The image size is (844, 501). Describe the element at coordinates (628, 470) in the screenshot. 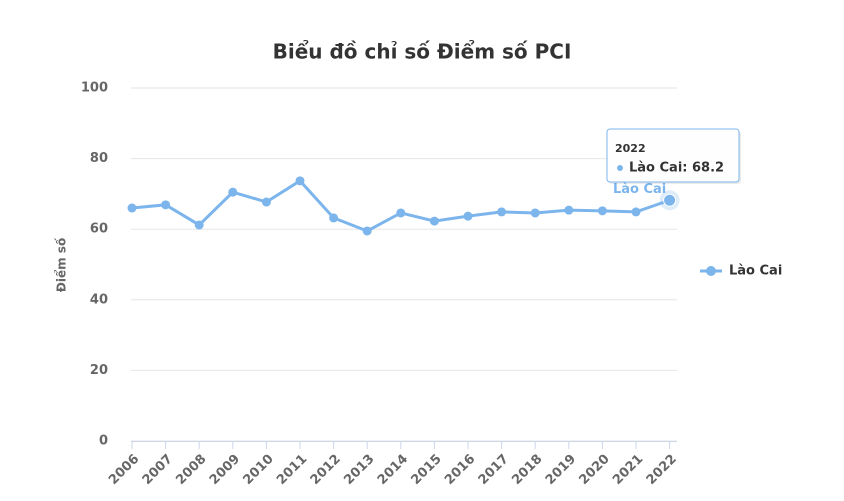

I see `x-tick-label: 2021` at that location.